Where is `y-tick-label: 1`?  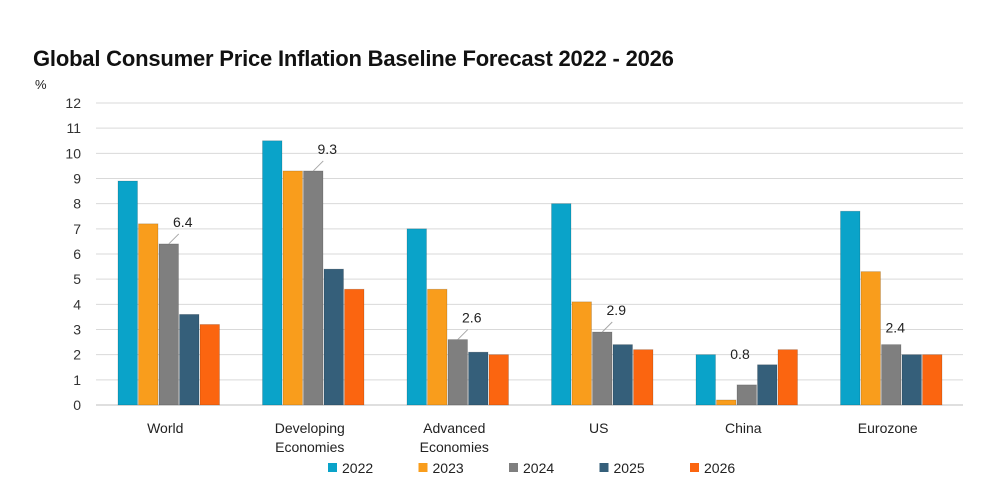
y-tick-label: 1 is located at coordinates (77, 380).